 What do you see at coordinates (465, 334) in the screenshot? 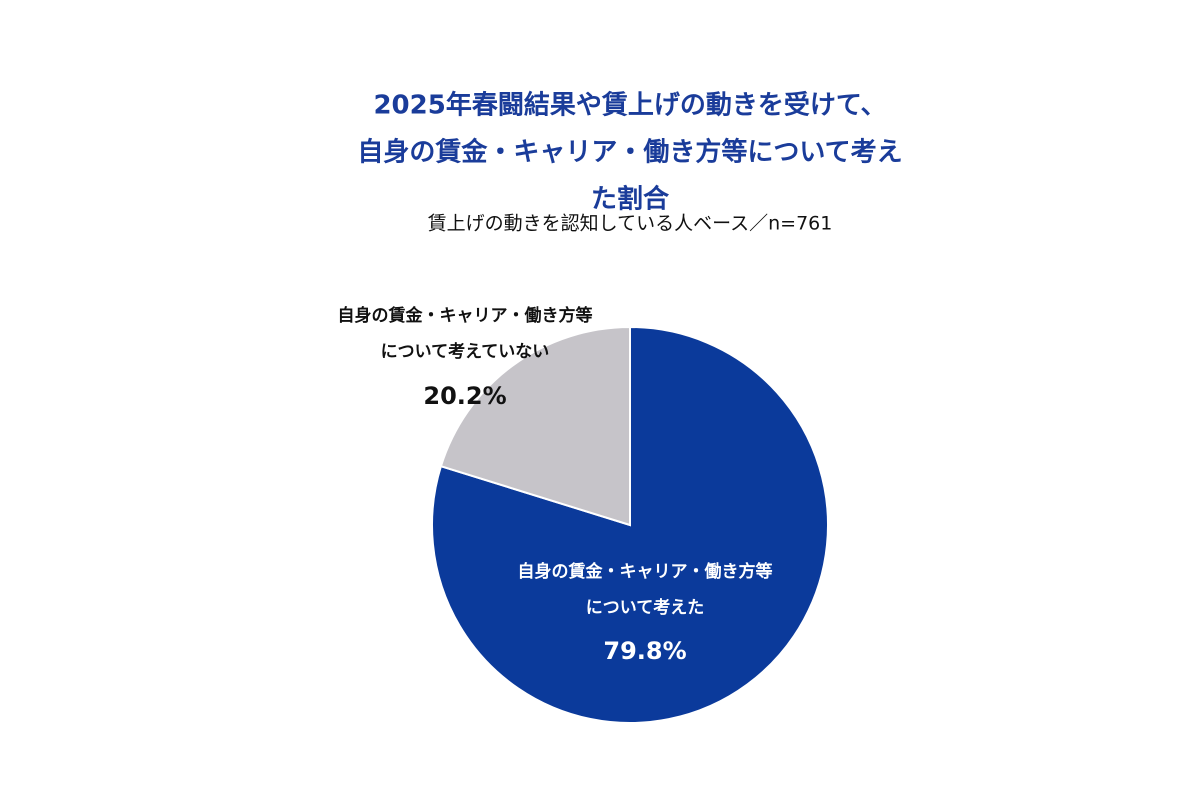
I see `slice-label: 自身の賃金・キャリア・働き方等 について考えていない` at bounding box center [465, 334].